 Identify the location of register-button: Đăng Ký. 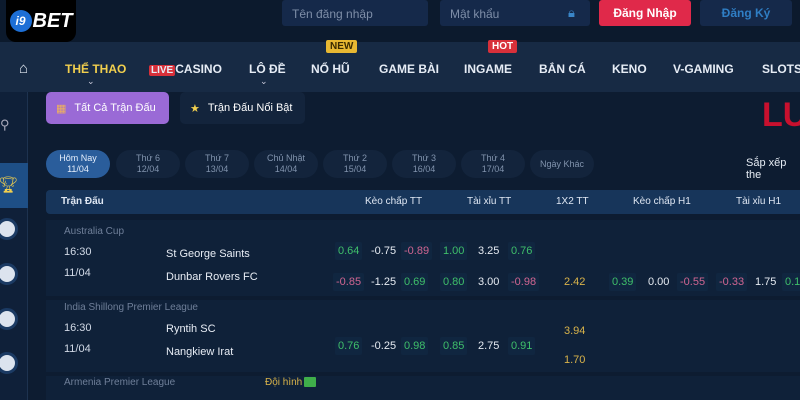
(746, 13).